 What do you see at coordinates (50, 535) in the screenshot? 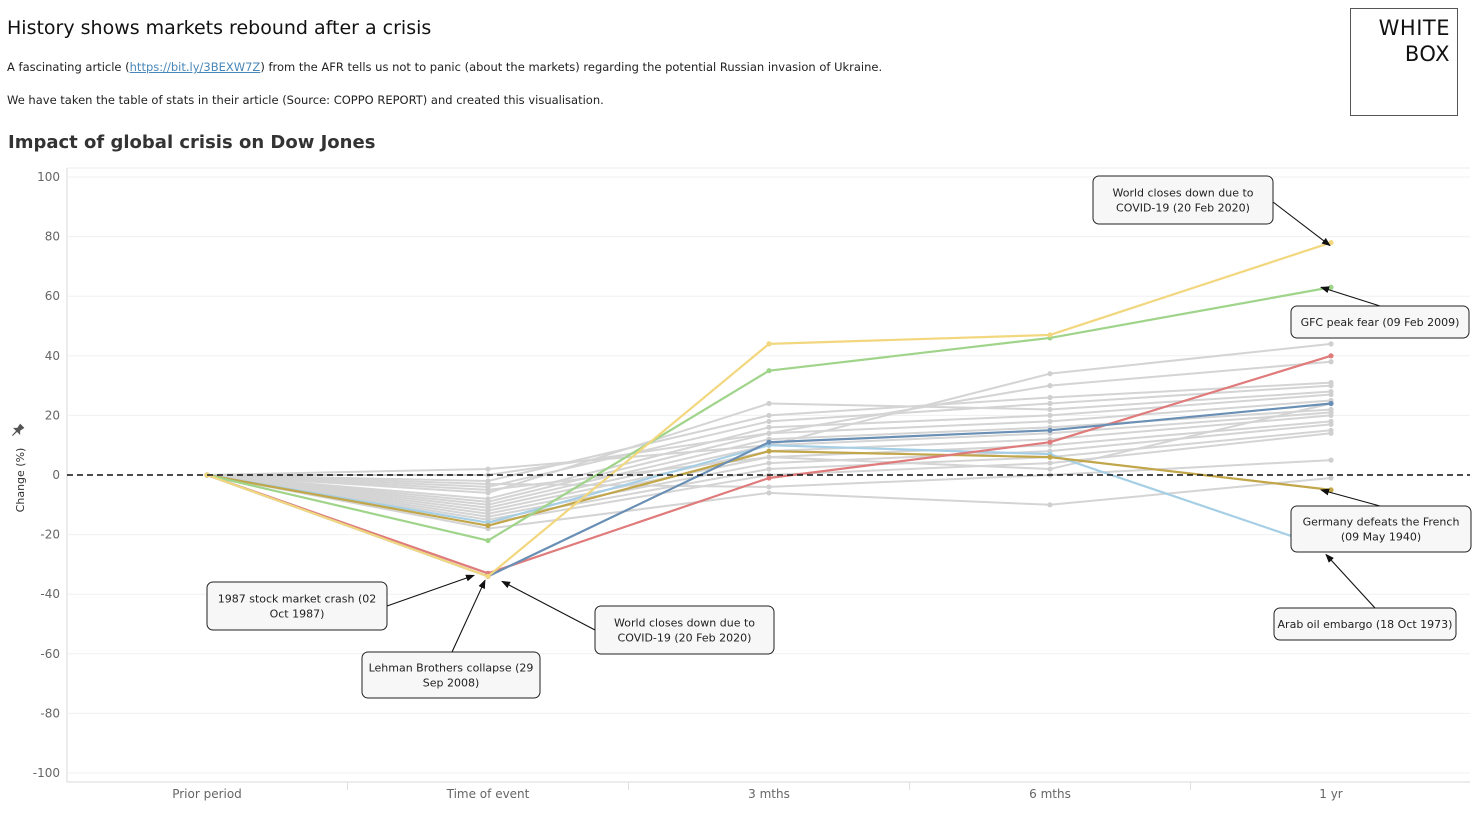
I see `y-tick-label: -20` at bounding box center [50, 535].